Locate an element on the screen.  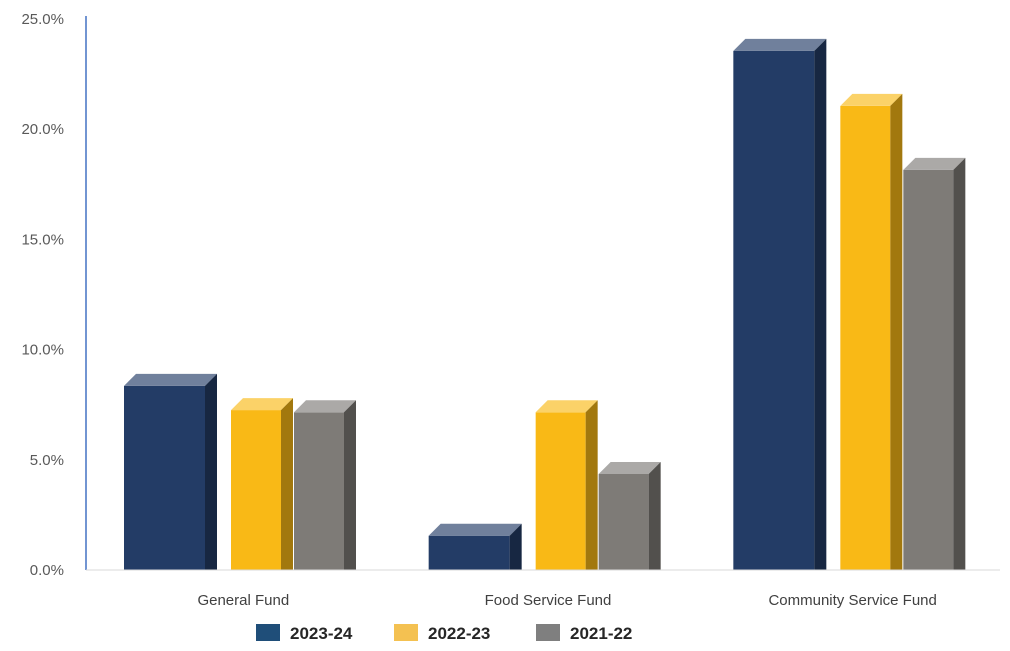
x-category-label: Food Service Fund is located at coordinates (548, 600).